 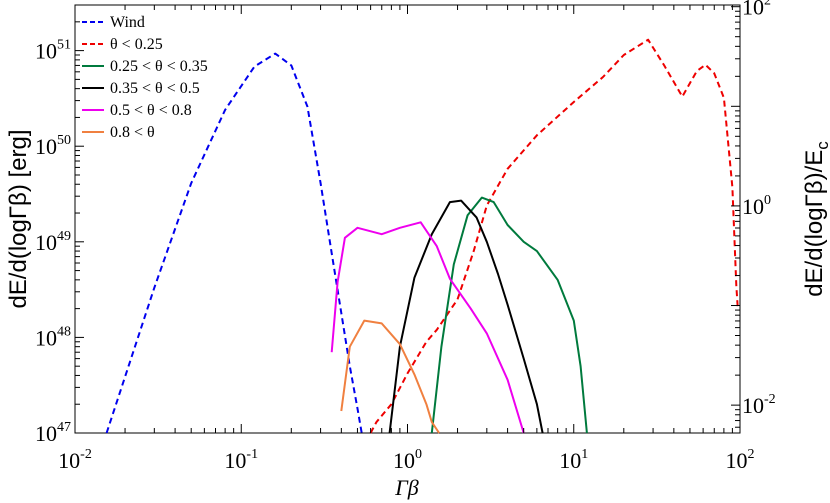 What do you see at coordinates (46, 146) in the screenshot?
I see `y-tick-label-3-base: 10` at bounding box center [46, 146].